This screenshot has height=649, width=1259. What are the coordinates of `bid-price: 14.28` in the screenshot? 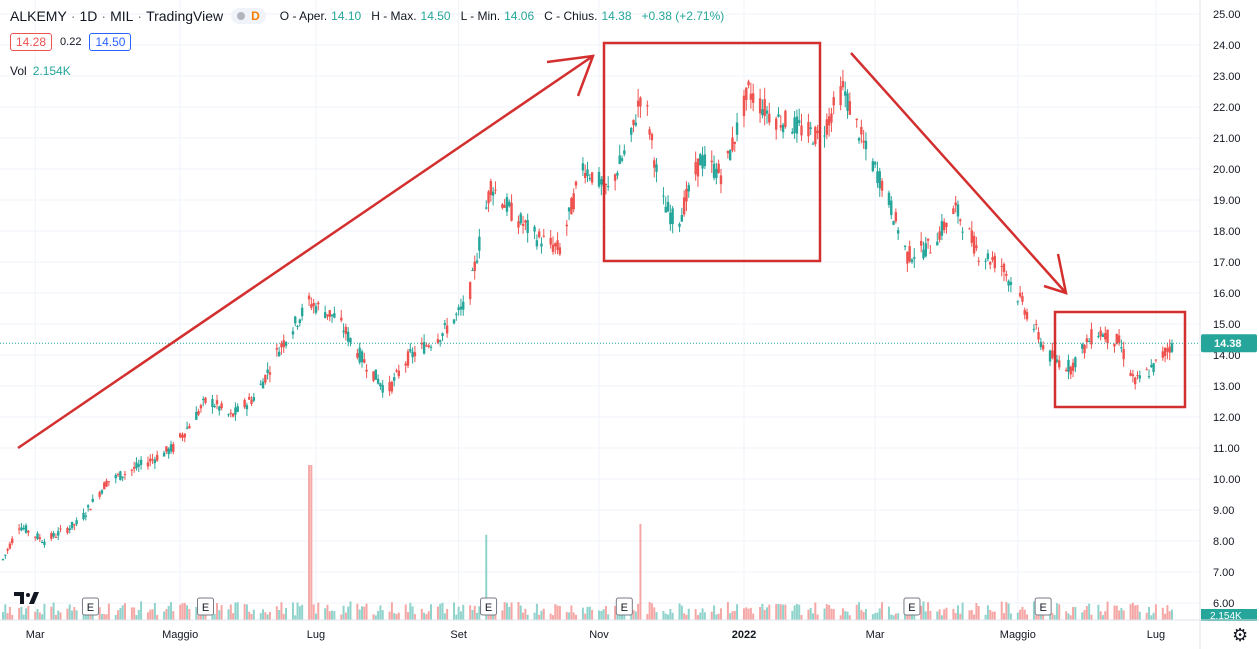 It's located at (31, 42).